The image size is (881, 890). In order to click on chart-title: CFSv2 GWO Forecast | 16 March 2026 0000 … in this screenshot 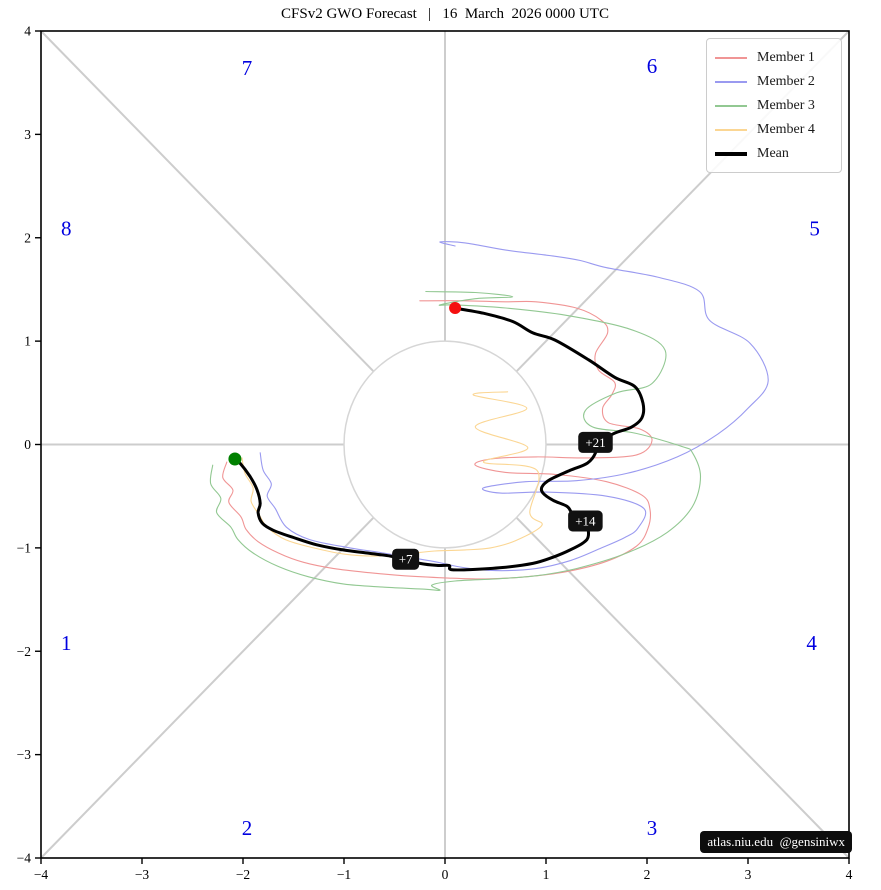, I will do `click(445, 14)`.